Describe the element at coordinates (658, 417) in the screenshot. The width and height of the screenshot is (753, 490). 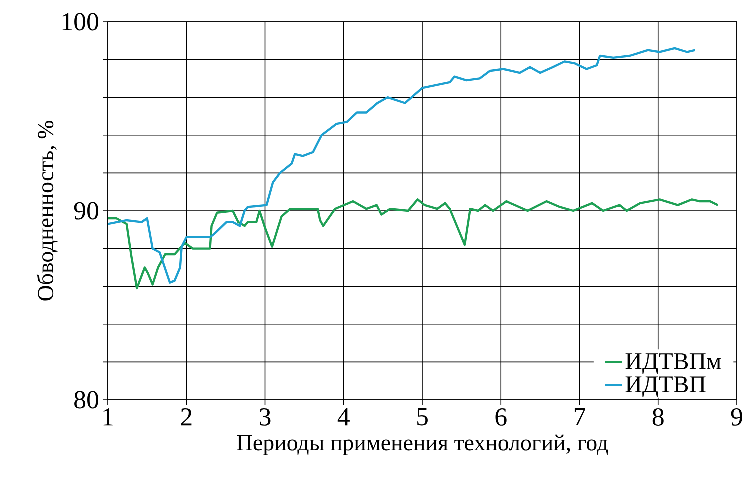
I see `x-tick-label: 8` at that location.